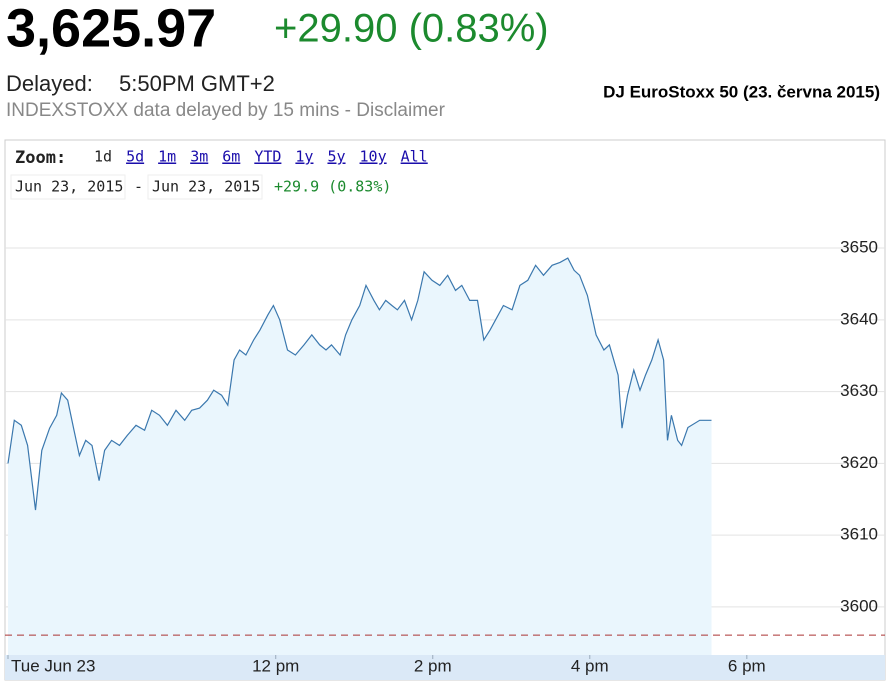 The height and width of the screenshot is (688, 889). What do you see at coordinates (111, 29) in the screenshot?
I see `price: 3,625.97` at bounding box center [111, 29].